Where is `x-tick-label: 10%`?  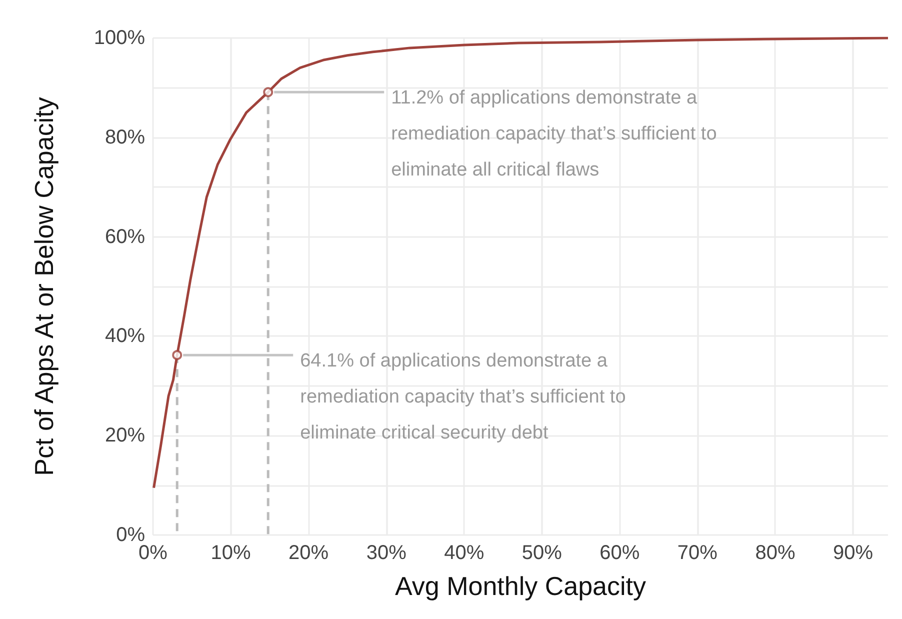 x-tick-label: 10% is located at coordinates (231, 553).